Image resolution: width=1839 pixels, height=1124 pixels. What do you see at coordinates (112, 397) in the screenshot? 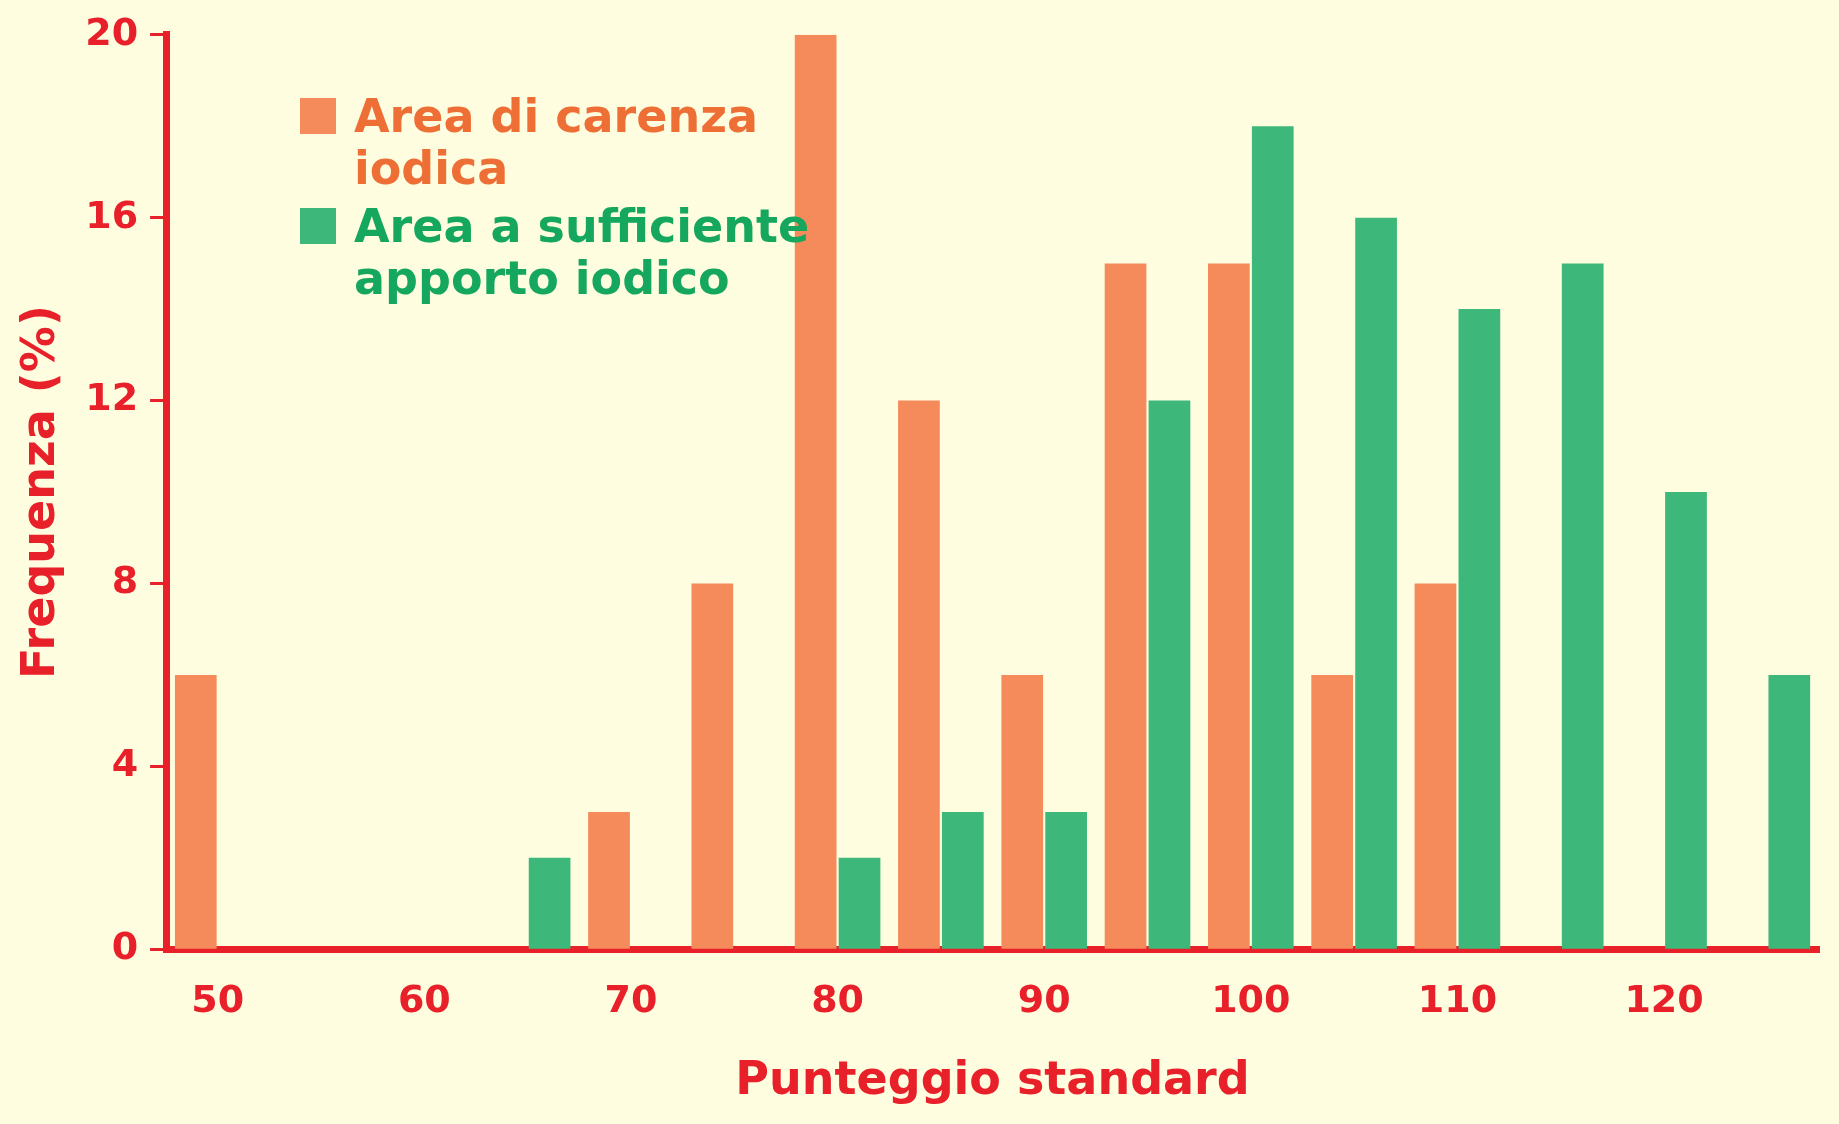
I see `y-tick-label: 12` at bounding box center [112, 397].